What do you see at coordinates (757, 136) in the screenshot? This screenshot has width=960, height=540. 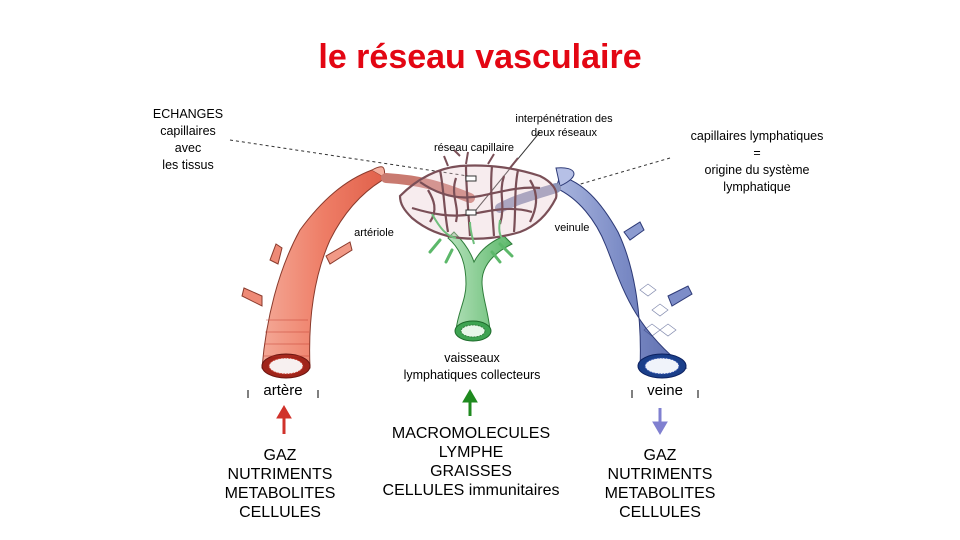 I see `capillaires-lymph-line: capillaires lymphatiques` at bounding box center [757, 136].